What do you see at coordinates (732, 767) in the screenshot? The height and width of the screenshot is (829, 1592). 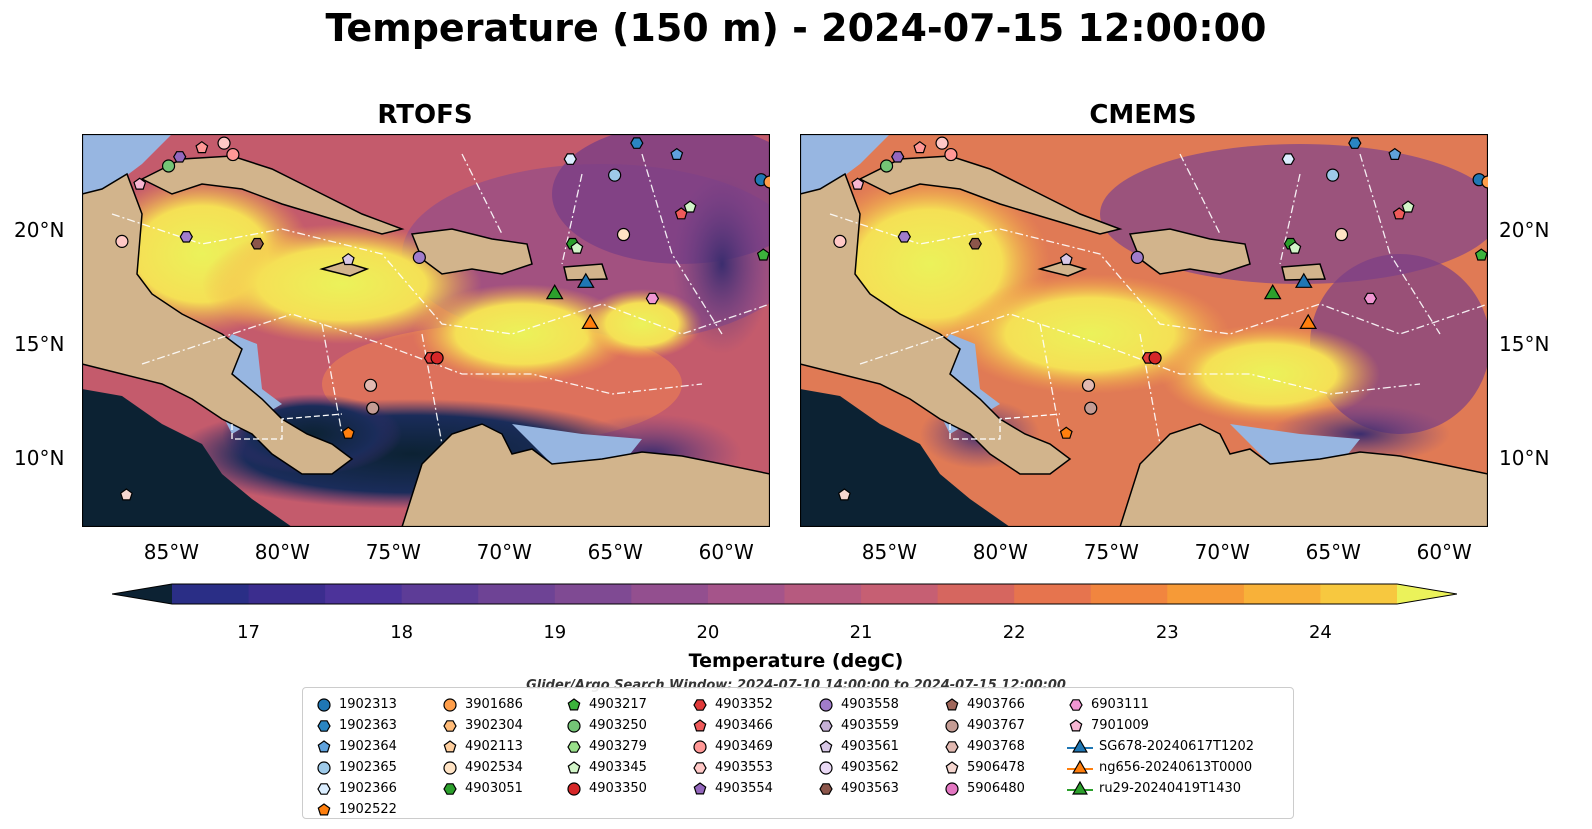 I see `legend-item: 4903553` at bounding box center [732, 767].